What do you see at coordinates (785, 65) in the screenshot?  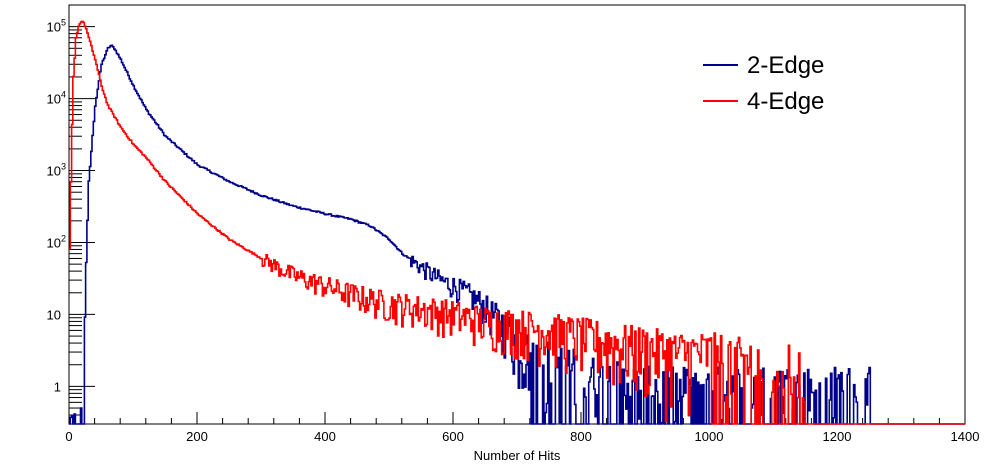 I see `legend-label: 2-Edge` at bounding box center [785, 65].